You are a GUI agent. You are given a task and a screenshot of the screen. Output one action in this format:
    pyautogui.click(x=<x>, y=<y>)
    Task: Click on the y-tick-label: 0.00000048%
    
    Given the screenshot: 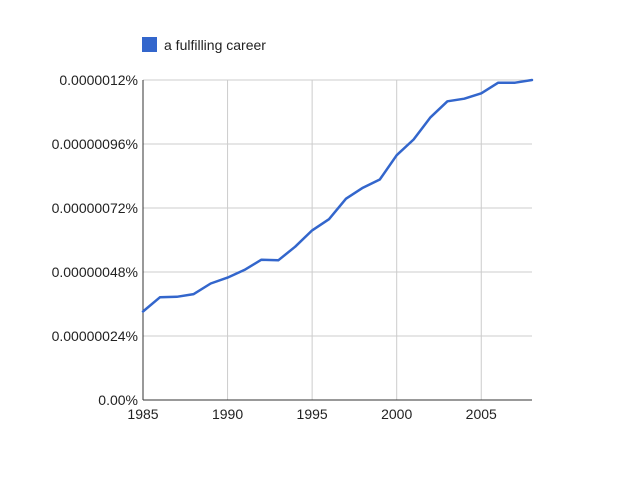 What is the action you would take?
    pyautogui.click(x=95, y=272)
    